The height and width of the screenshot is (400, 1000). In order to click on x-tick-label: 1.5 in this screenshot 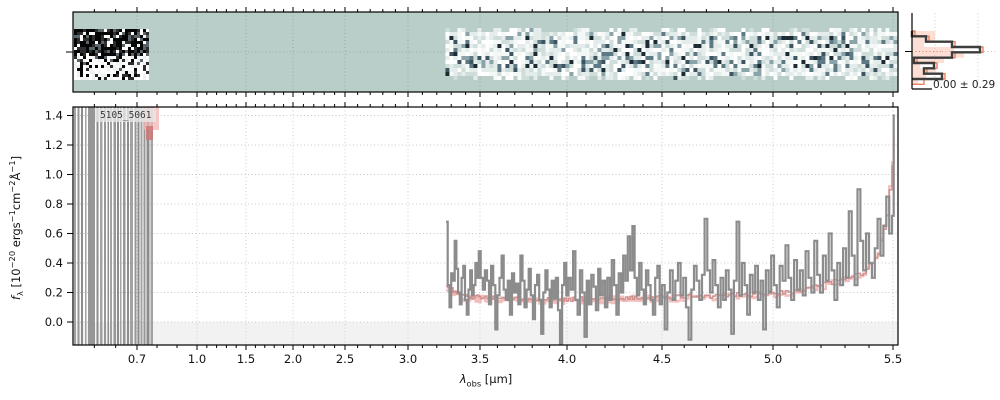, I will do `click(246, 359)`.